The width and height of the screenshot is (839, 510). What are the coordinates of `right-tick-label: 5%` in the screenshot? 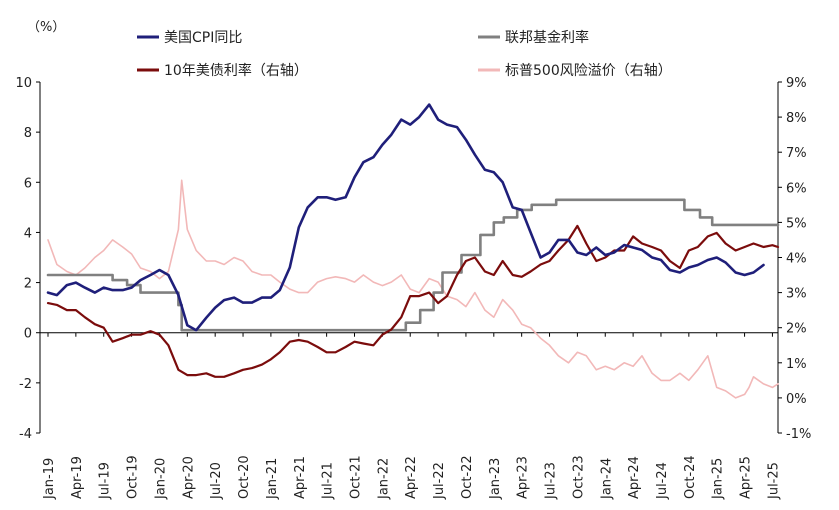 It's located at (796, 223).